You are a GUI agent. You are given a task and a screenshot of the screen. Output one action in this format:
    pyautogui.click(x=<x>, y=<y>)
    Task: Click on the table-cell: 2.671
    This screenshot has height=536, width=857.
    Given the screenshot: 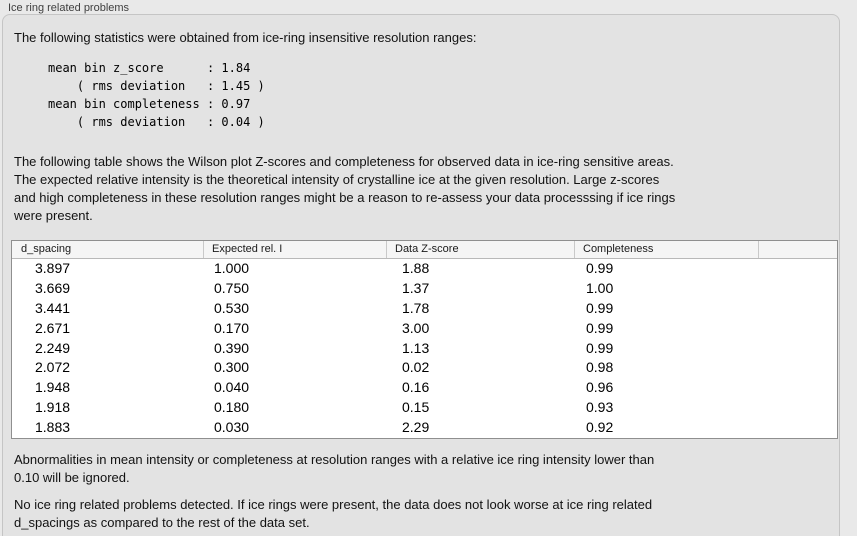 What is the action you would take?
    pyautogui.click(x=53, y=327)
    